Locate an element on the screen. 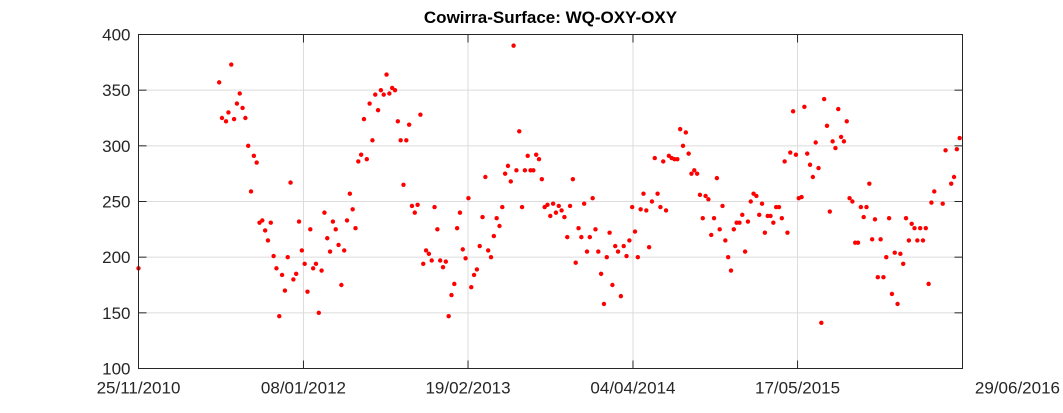 The width and height of the screenshot is (1063, 413). x-tick-label: 17/05/2015 is located at coordinates (797, 388).